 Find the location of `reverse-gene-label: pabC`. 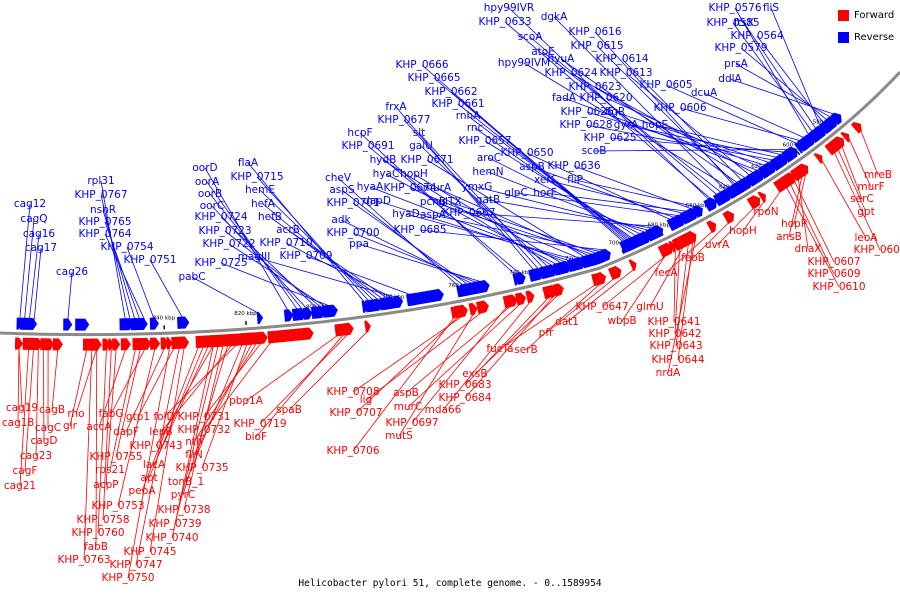

reverse-gene-label: pabC is located at coordinates (191, 277).